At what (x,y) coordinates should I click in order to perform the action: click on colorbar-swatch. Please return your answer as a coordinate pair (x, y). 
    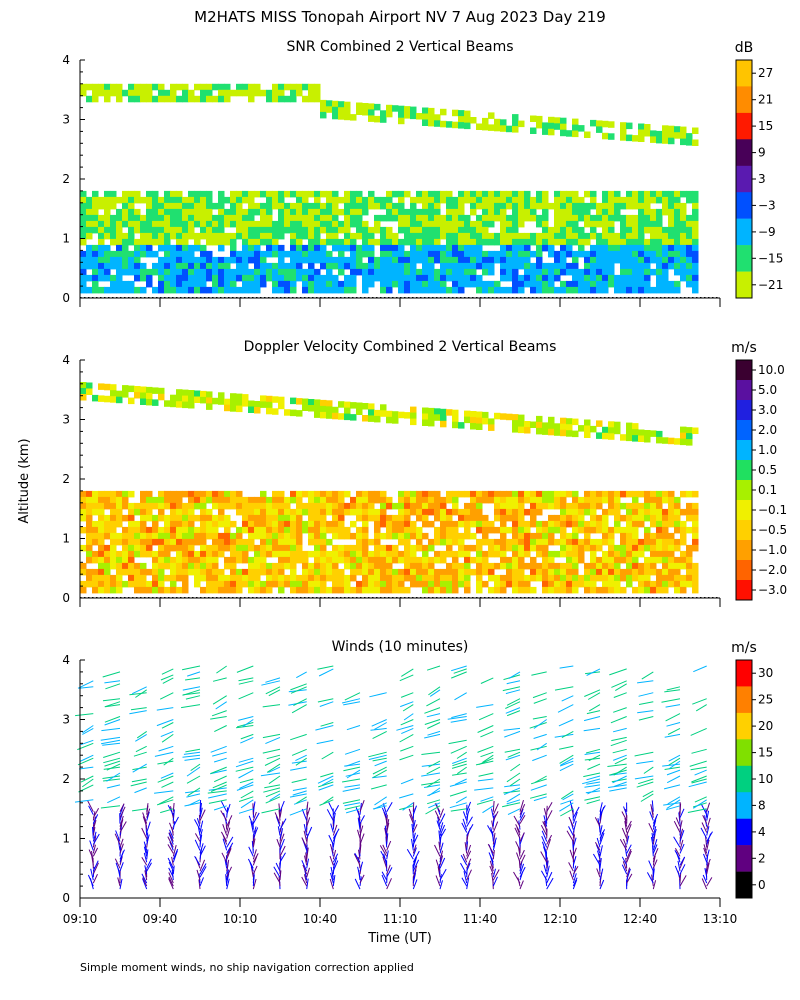
    Looking at the image, I should click on (744, 152).